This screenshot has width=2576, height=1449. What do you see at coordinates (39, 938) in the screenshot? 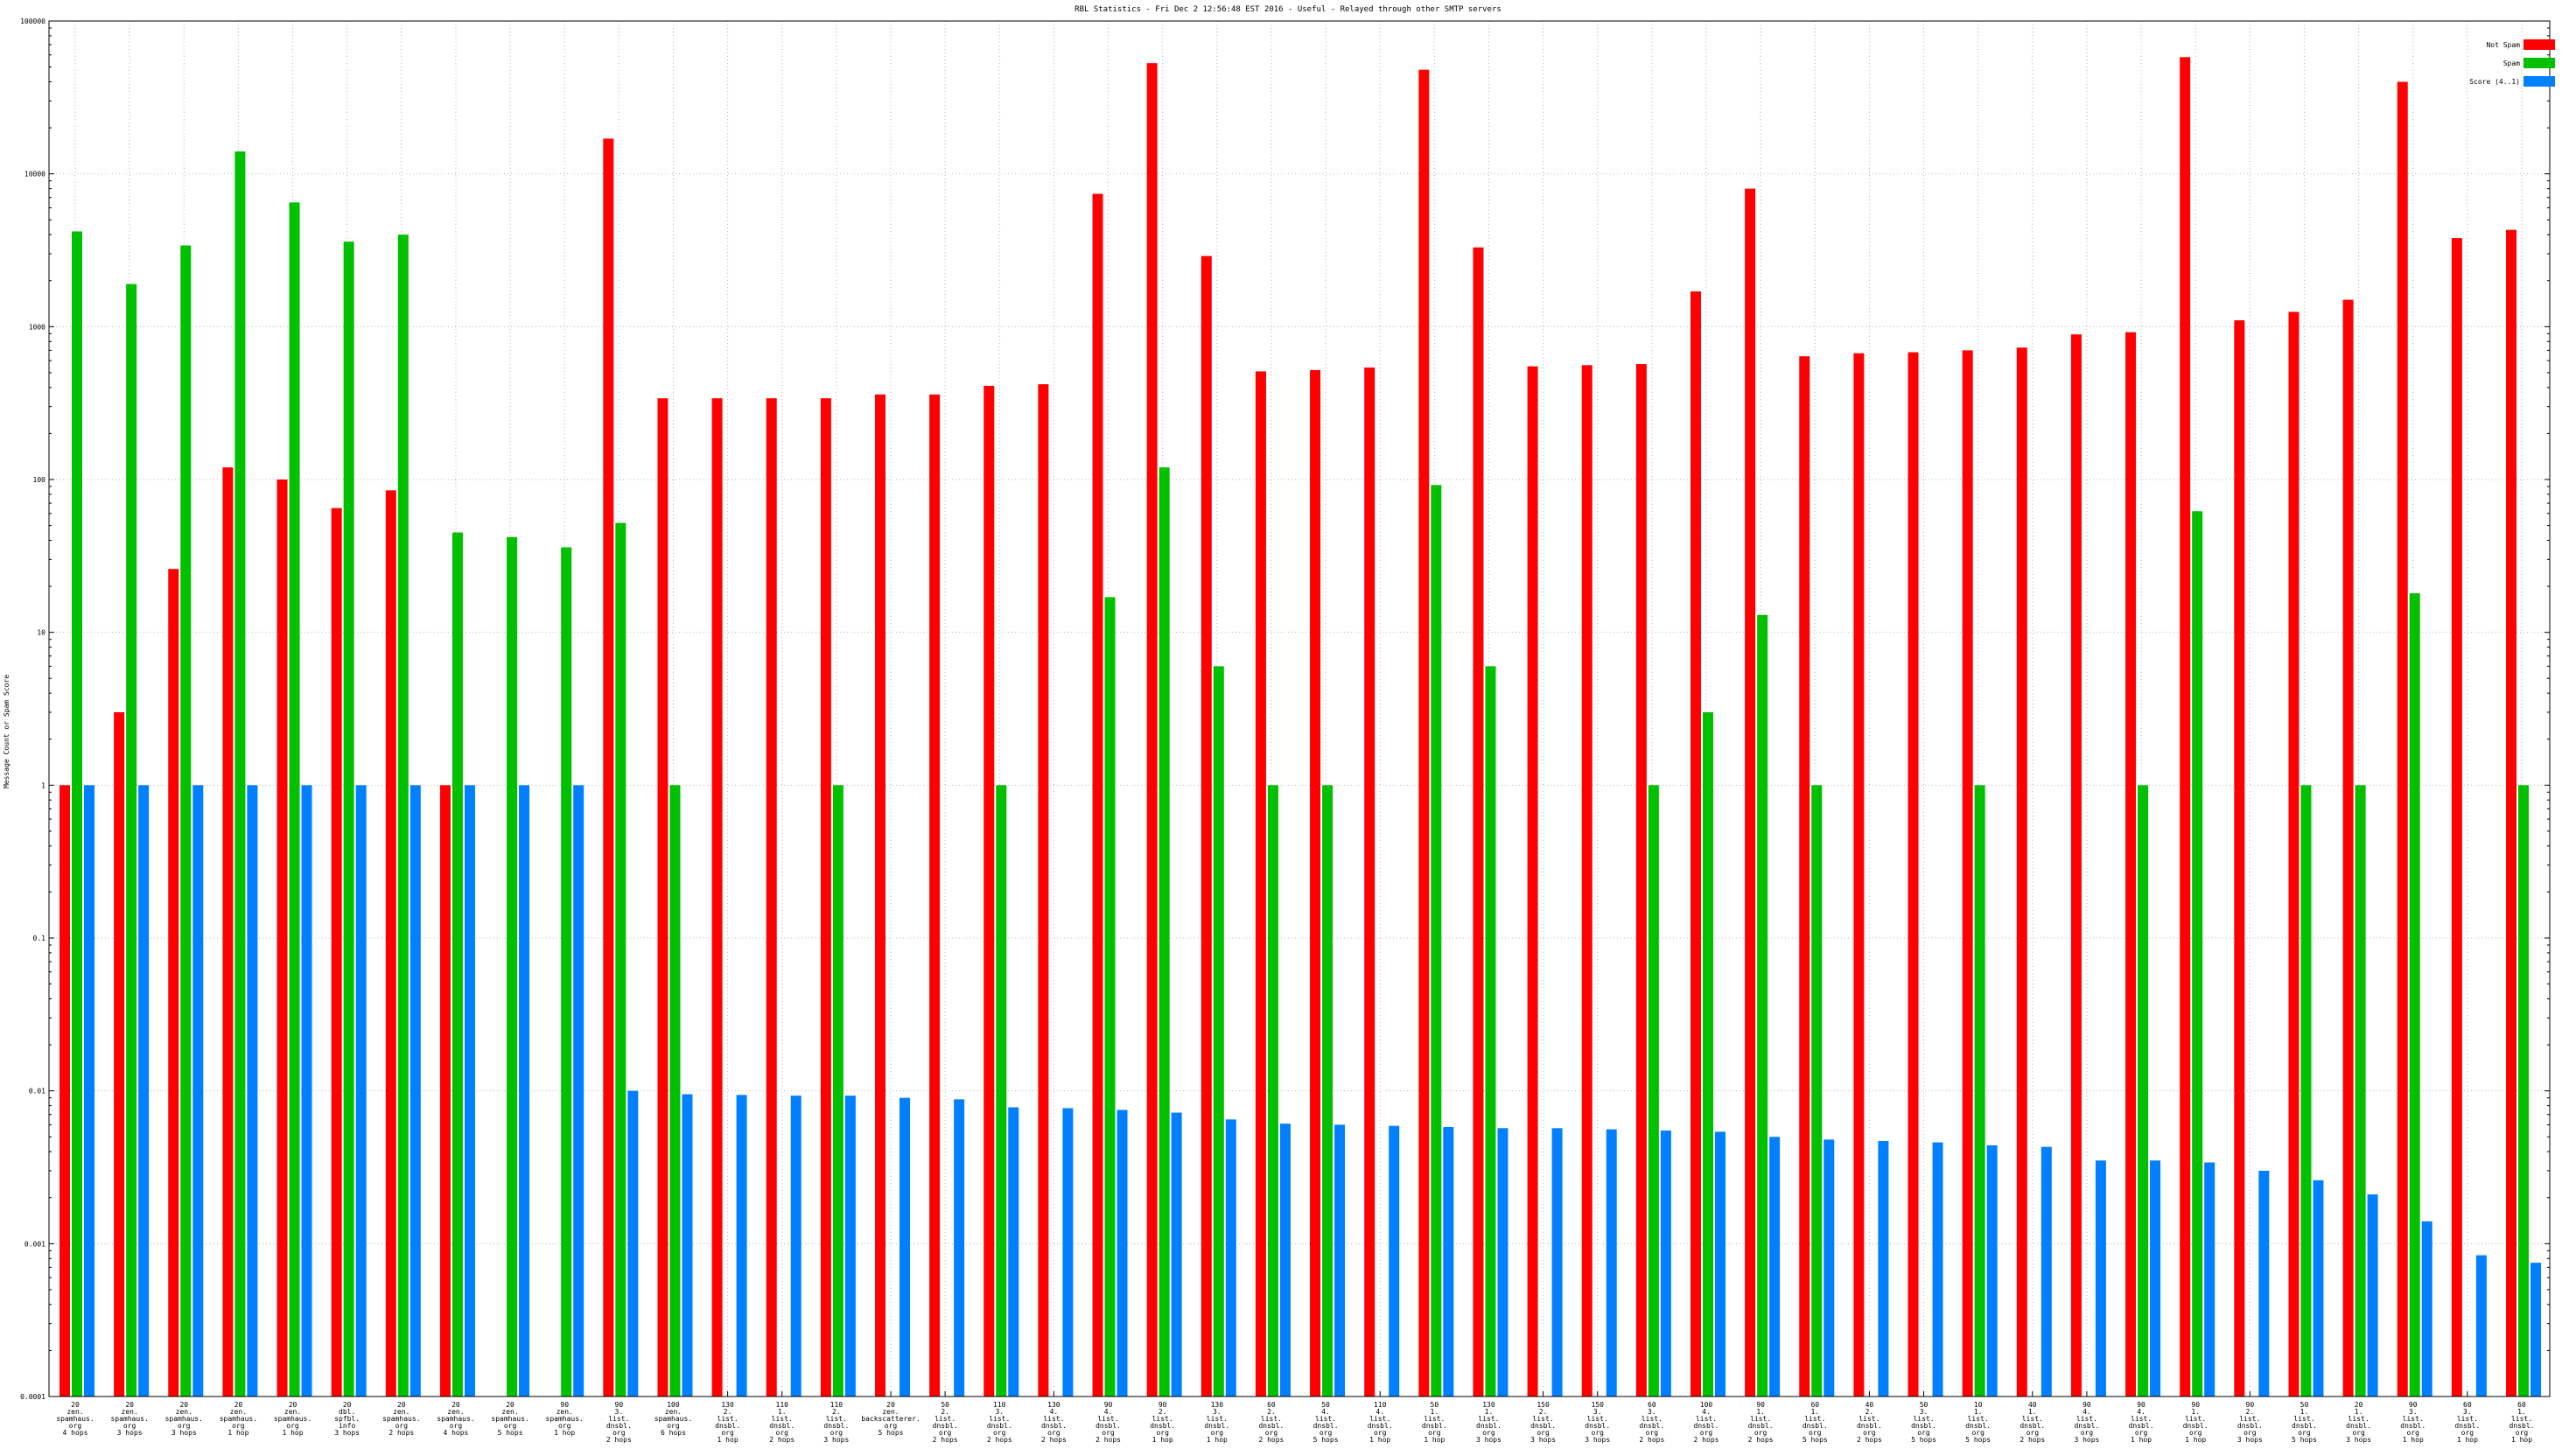
I see `y-tick-label: 0.1` at bounding box center [39, 938].